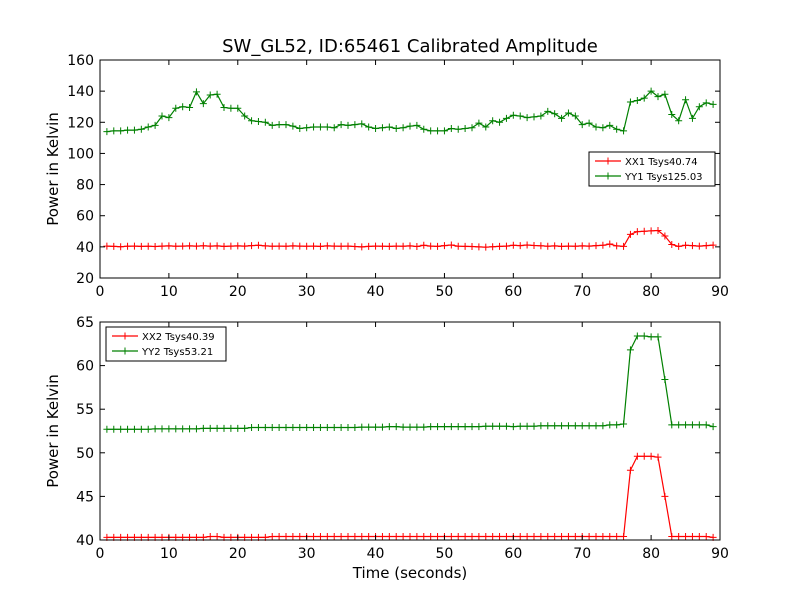 This screenshot has height=604, width=800. Describe the element at coordinates (720, 554) in the screenshot. I see `x-tick-label: 90` at that location.